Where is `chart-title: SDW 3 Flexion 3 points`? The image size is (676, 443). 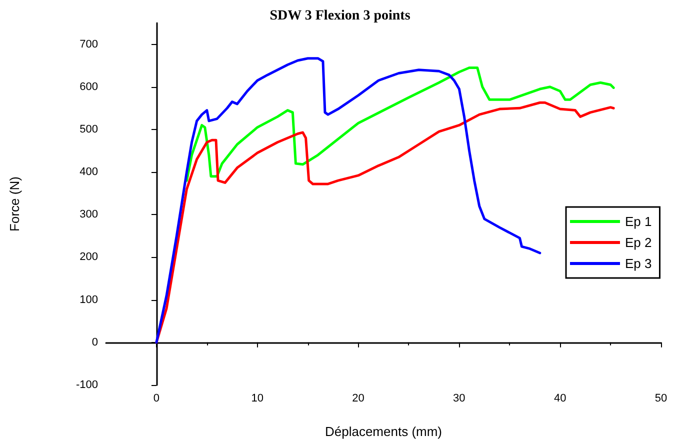
chart-title: SDW 3 Flexion 3 points is located at coordinates (340, 16).